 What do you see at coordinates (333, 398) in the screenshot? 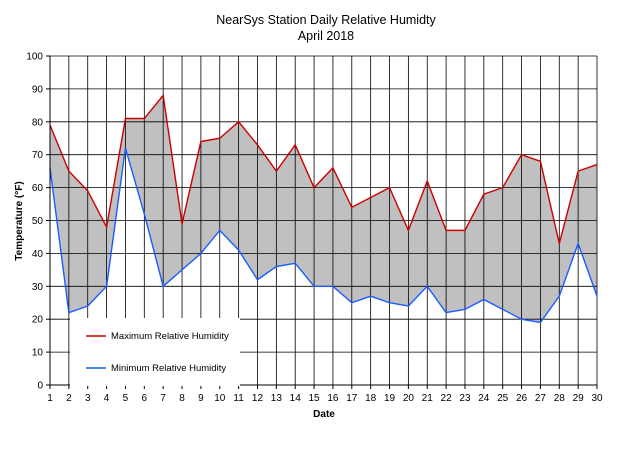
I see `x-tick-label: 16` at bounding box center [333, 398].